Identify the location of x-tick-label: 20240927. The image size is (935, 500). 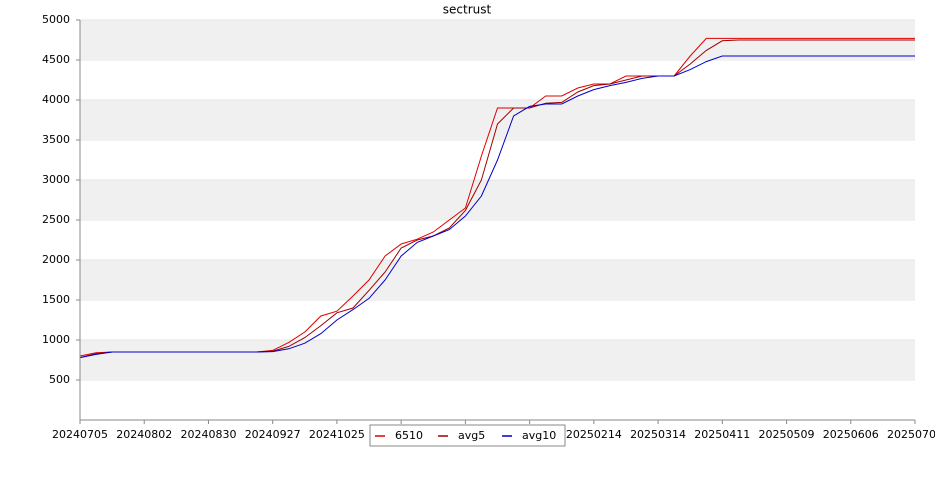
(273, 434).